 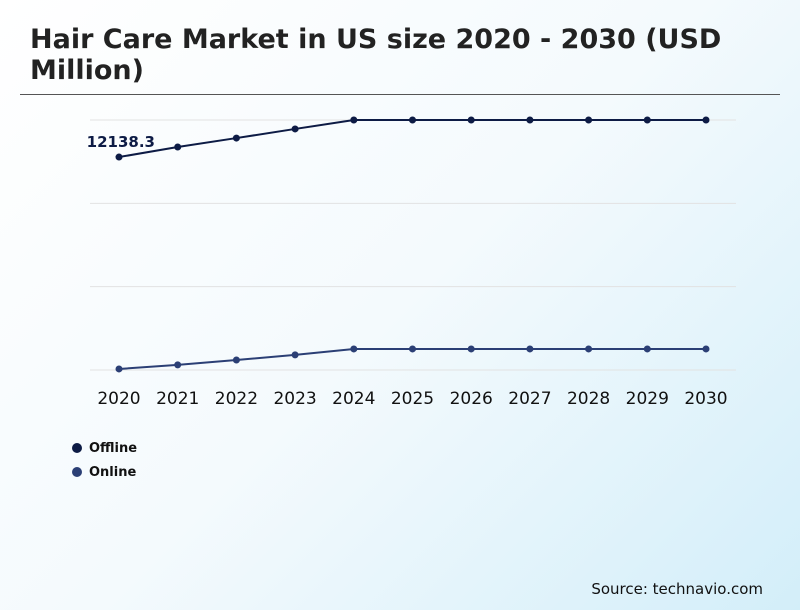 I want to click on legend-item-offline: Offline, so click(x=104, y=448).